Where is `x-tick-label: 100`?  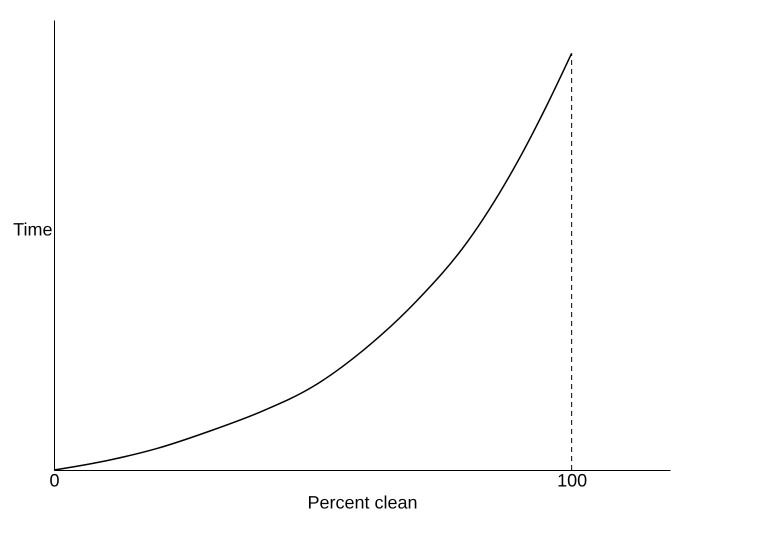
x-tick-label: 100 is located at coordinates (572, 480).